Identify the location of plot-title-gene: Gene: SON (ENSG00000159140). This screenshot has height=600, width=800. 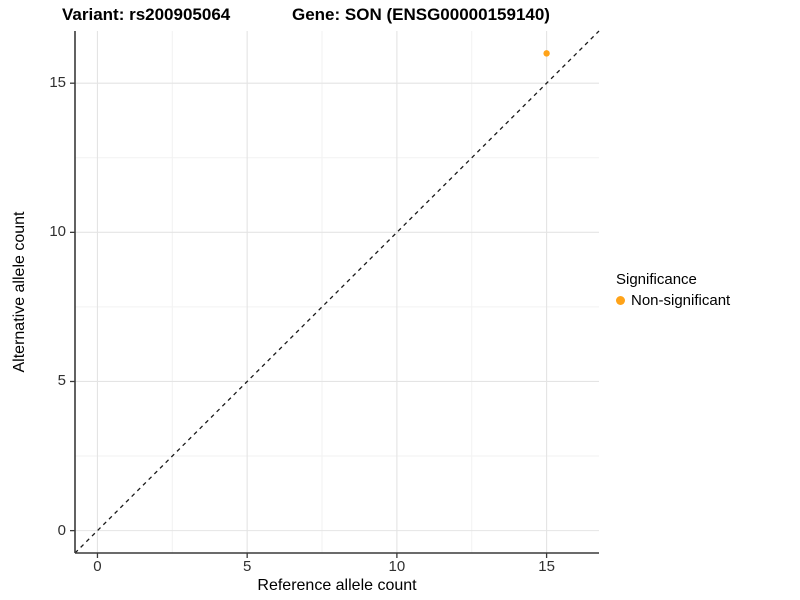
(421, 14).